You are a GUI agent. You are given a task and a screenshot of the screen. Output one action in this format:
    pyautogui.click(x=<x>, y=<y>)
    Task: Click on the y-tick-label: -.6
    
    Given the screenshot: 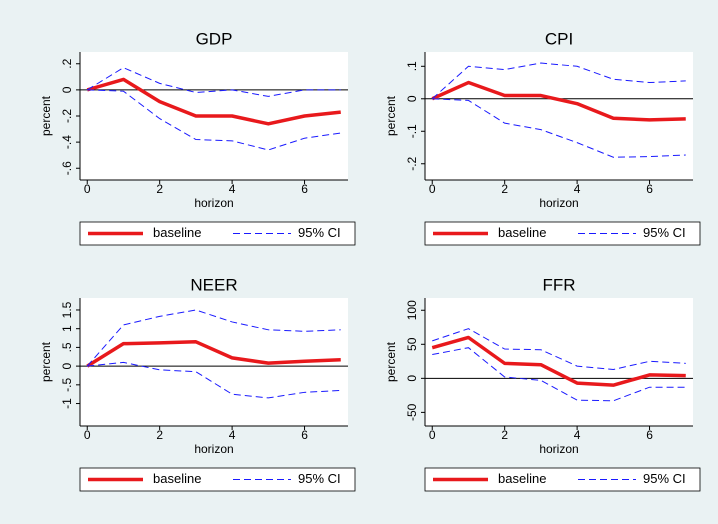 What is the action you would take?
    pyautogui.click(x=67, y=168)
    